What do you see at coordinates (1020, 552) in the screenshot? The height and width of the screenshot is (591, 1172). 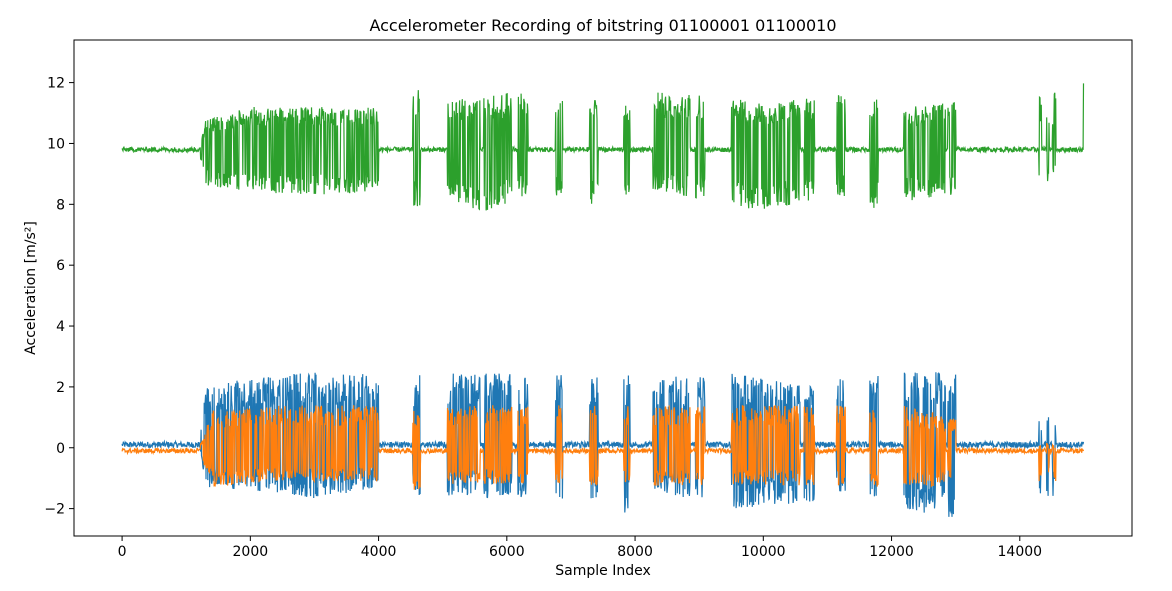 I see `x-tick-label: 14000` at bounding box center [1020, 552].